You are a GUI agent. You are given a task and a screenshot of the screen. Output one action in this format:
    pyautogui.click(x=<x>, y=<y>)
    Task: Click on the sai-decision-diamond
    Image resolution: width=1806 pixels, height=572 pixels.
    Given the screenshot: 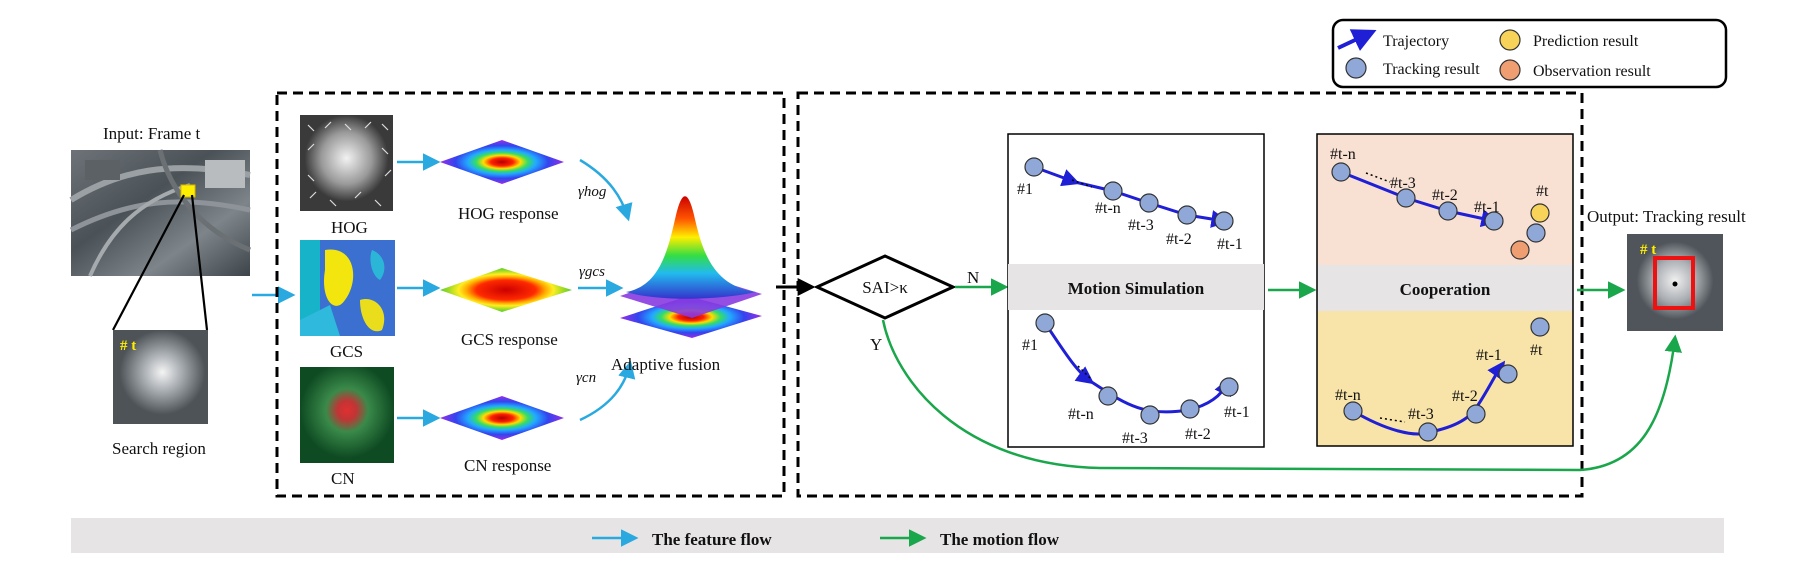 What is the action you would take?
    pyautogui.click(x=885, y=287)
    